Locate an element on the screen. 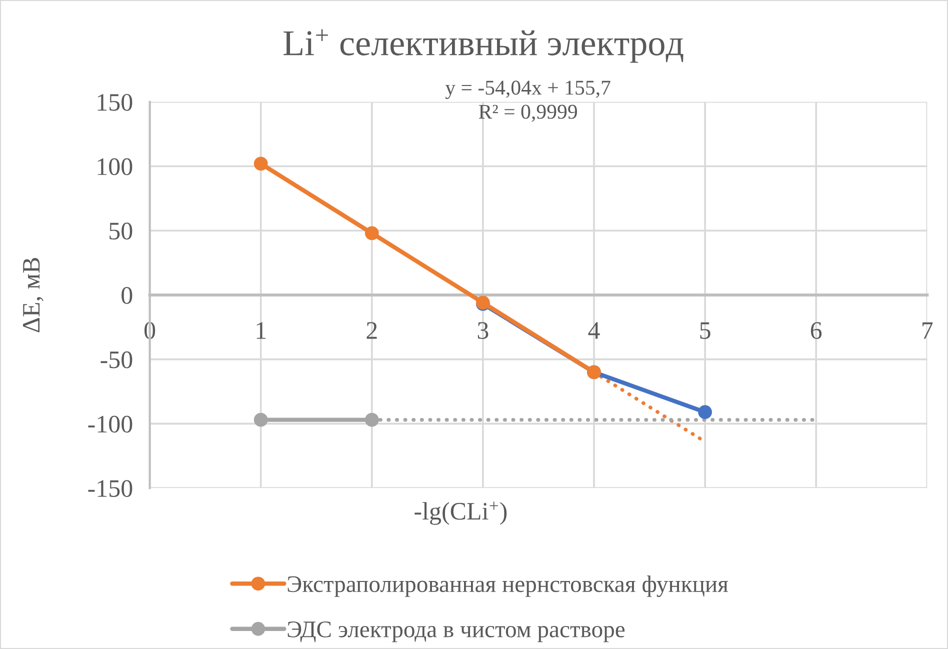 The width and height of the screenshot is (948, 649). x-tick-label: 7 is located at coordinates (927, 330).